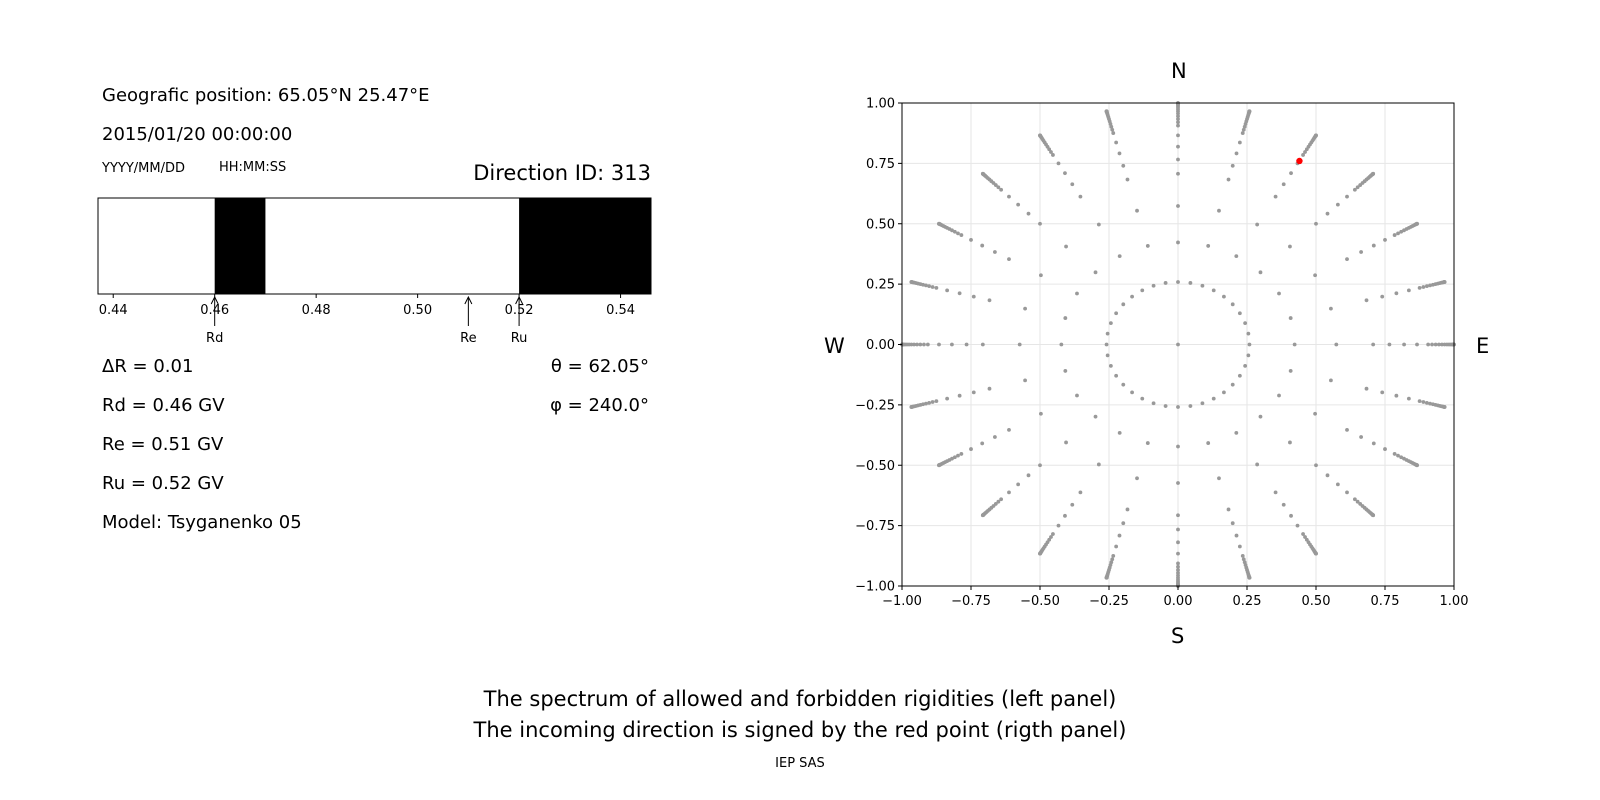 Image resolution: width=1600 pixels, height=800 pixels. What do you see at coordinates (880, 345) in the screenshot?
I see `y-tick-label: 0.00` at bounding box center [880, 345].